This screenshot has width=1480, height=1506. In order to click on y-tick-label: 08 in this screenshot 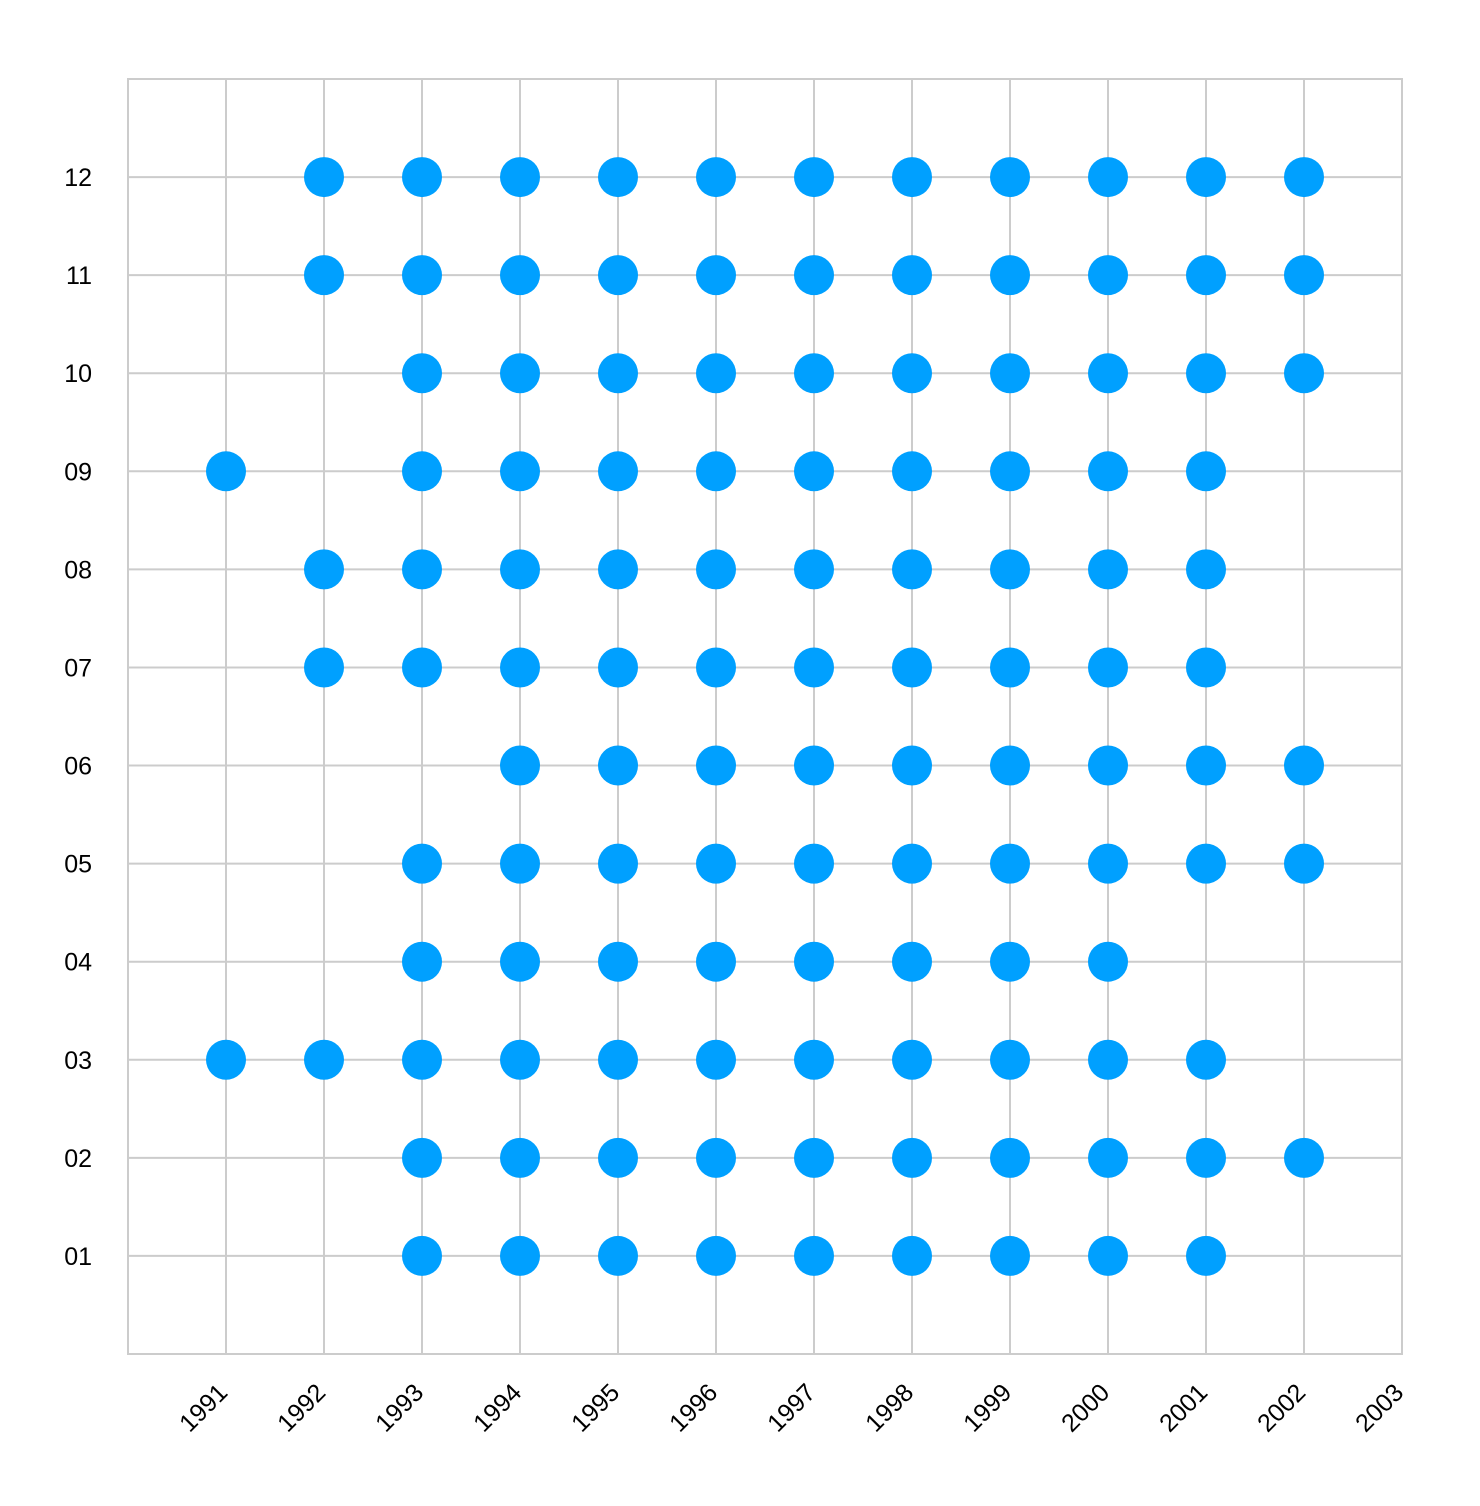, I will do `click(78, 570)`.